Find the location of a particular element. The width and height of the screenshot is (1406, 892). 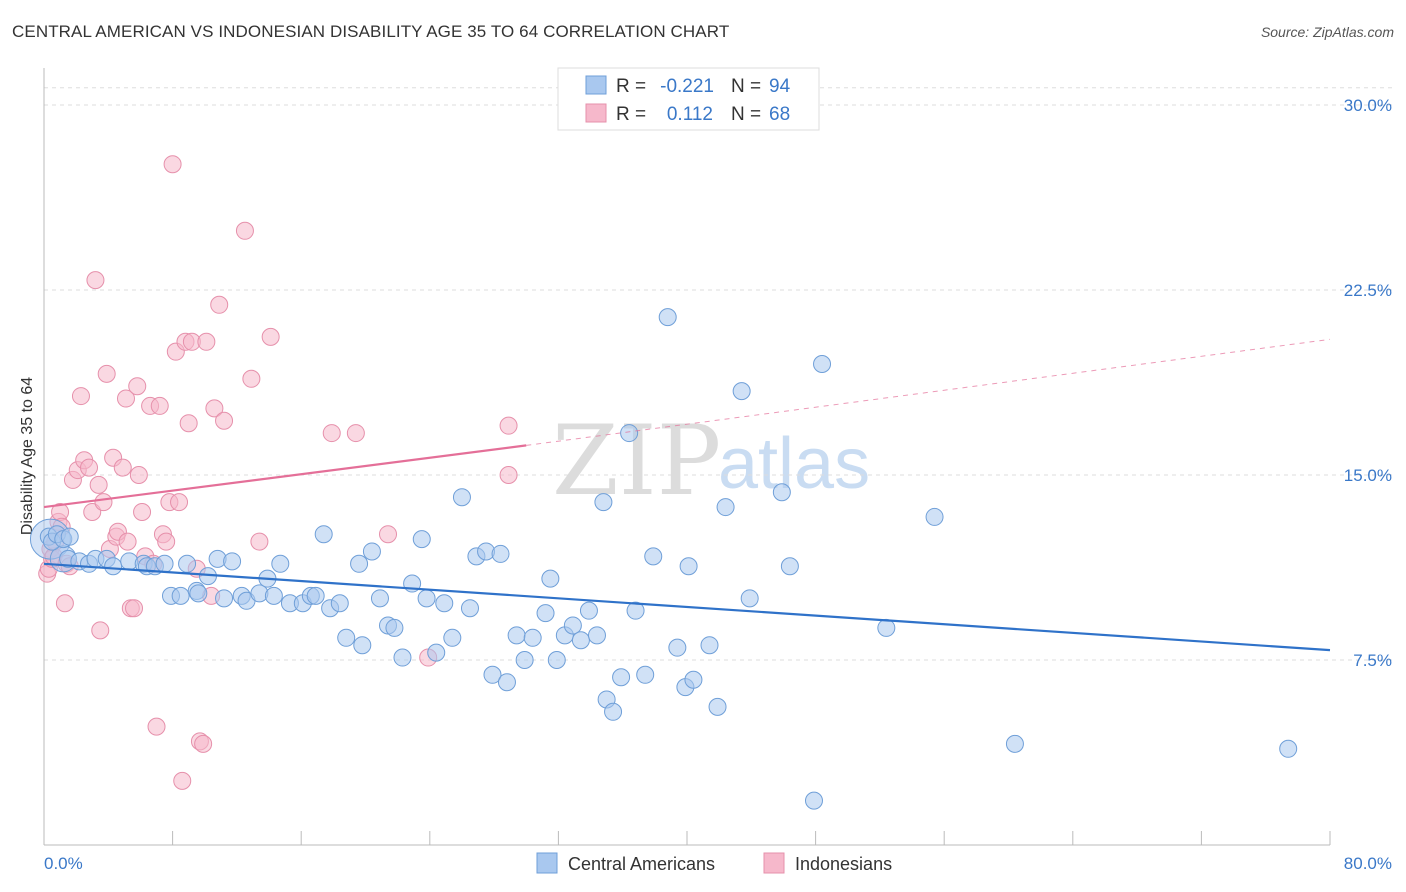

series-label-central-americans: Central Americans is located at coordinates (641, 864).